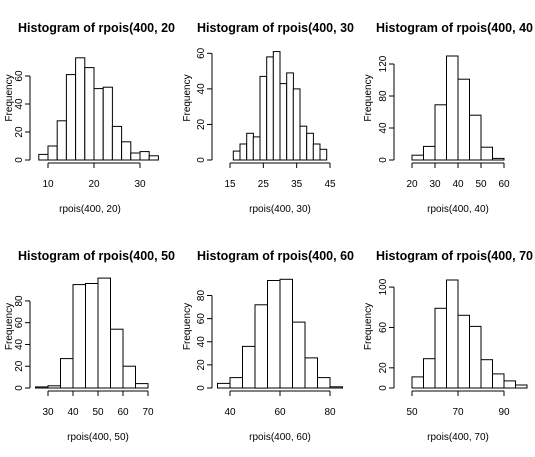  I want to click on x-axis-label: rpois(400, 60), so click(280, 437).